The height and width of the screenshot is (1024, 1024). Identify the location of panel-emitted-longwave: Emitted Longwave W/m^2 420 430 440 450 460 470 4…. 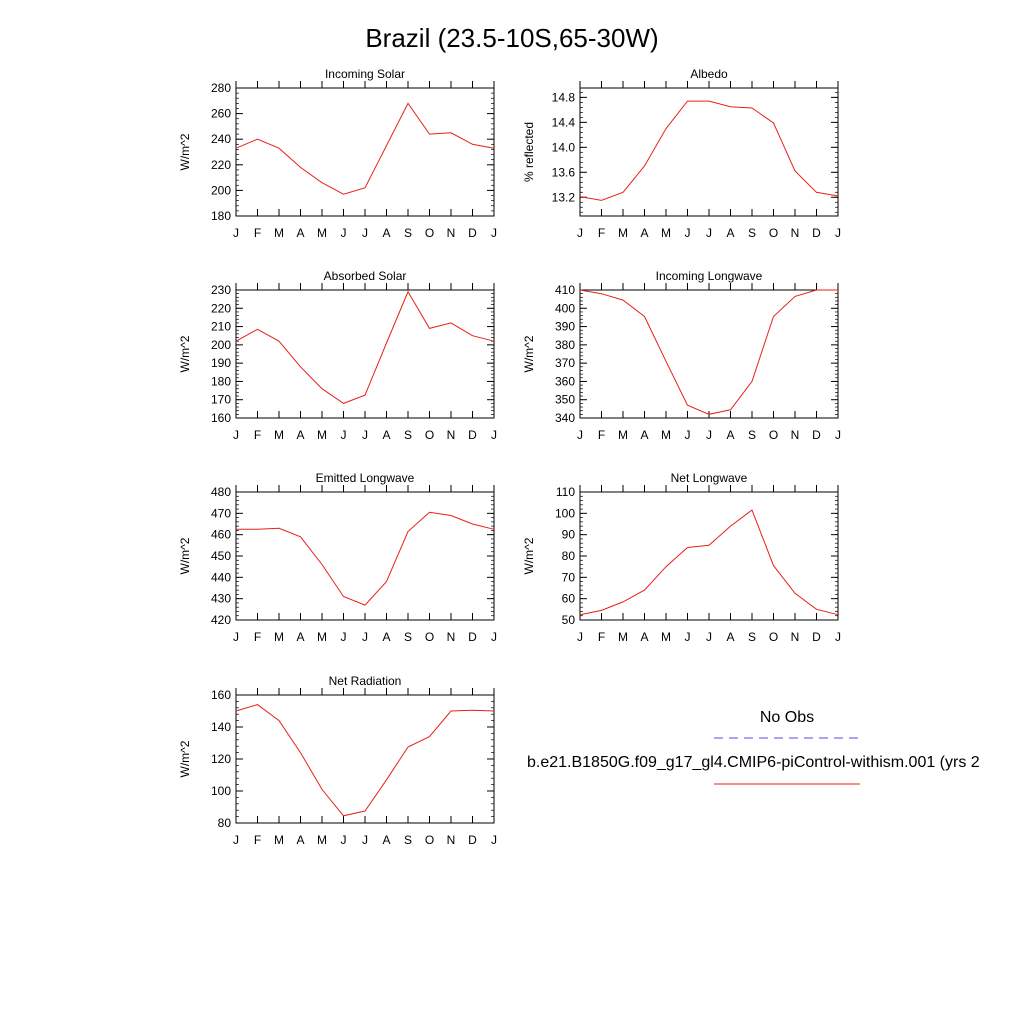
(337, 557).